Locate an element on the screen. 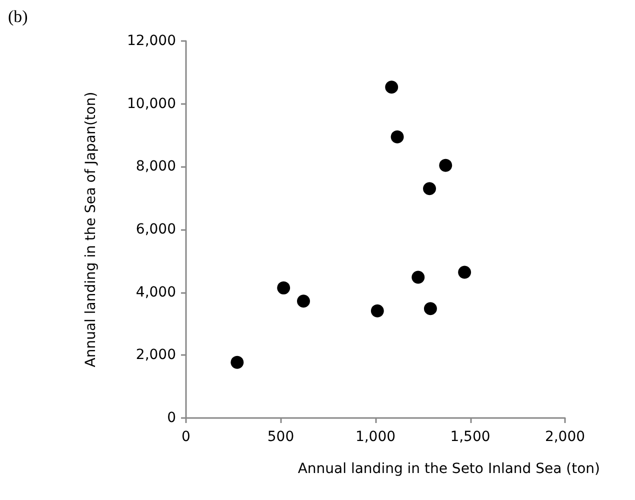 The width and height of the screenshot is (635, 500). y-tick-label: 4,000 is located at coordinates (156, 292).